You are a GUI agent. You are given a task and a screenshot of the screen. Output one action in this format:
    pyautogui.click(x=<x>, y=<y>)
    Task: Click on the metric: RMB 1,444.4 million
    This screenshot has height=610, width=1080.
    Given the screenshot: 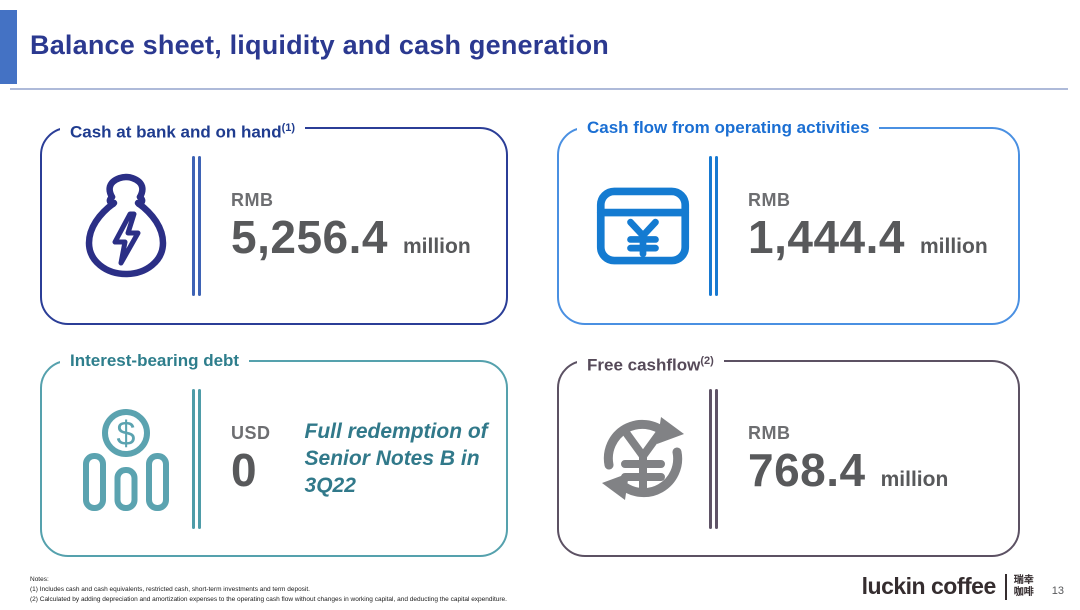 What is the action you would take?
    pyautogui.click(x=868, y=225)
    